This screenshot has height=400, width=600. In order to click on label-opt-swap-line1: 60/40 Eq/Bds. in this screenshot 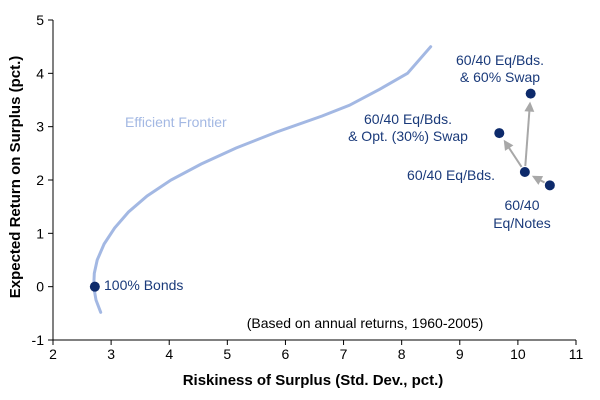, I will do `click(408, 119)`.